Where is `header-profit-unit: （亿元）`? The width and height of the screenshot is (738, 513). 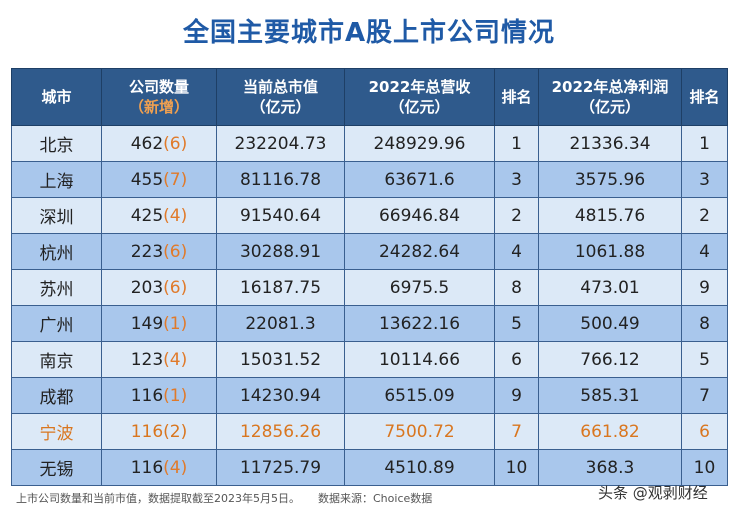 header-profit-unit: （亿元） is located at coordinates (609, 107).